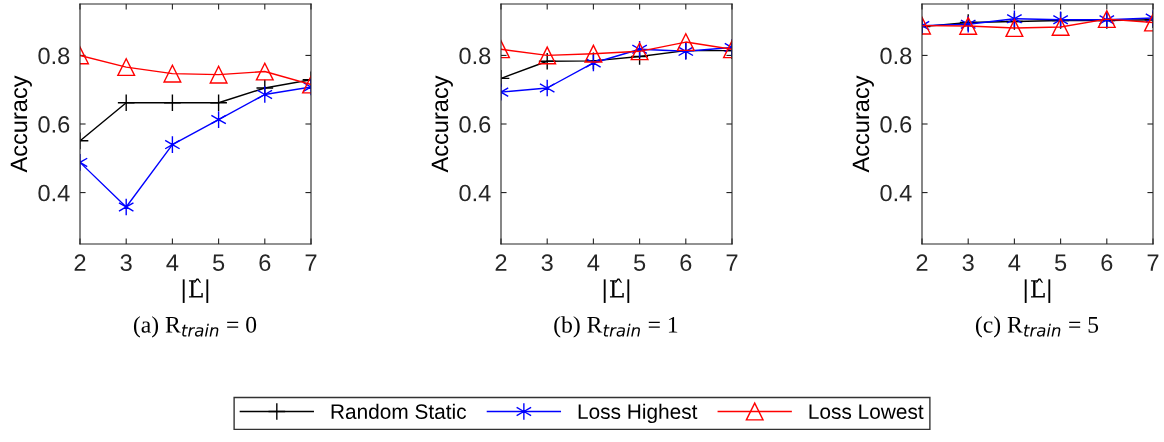 This screenshot has height=442, width=1164. What do you see at coordinates (638, 413) in the screenshot?
I see `legend-label: Loss Highest` at bounding box center [638, 413].